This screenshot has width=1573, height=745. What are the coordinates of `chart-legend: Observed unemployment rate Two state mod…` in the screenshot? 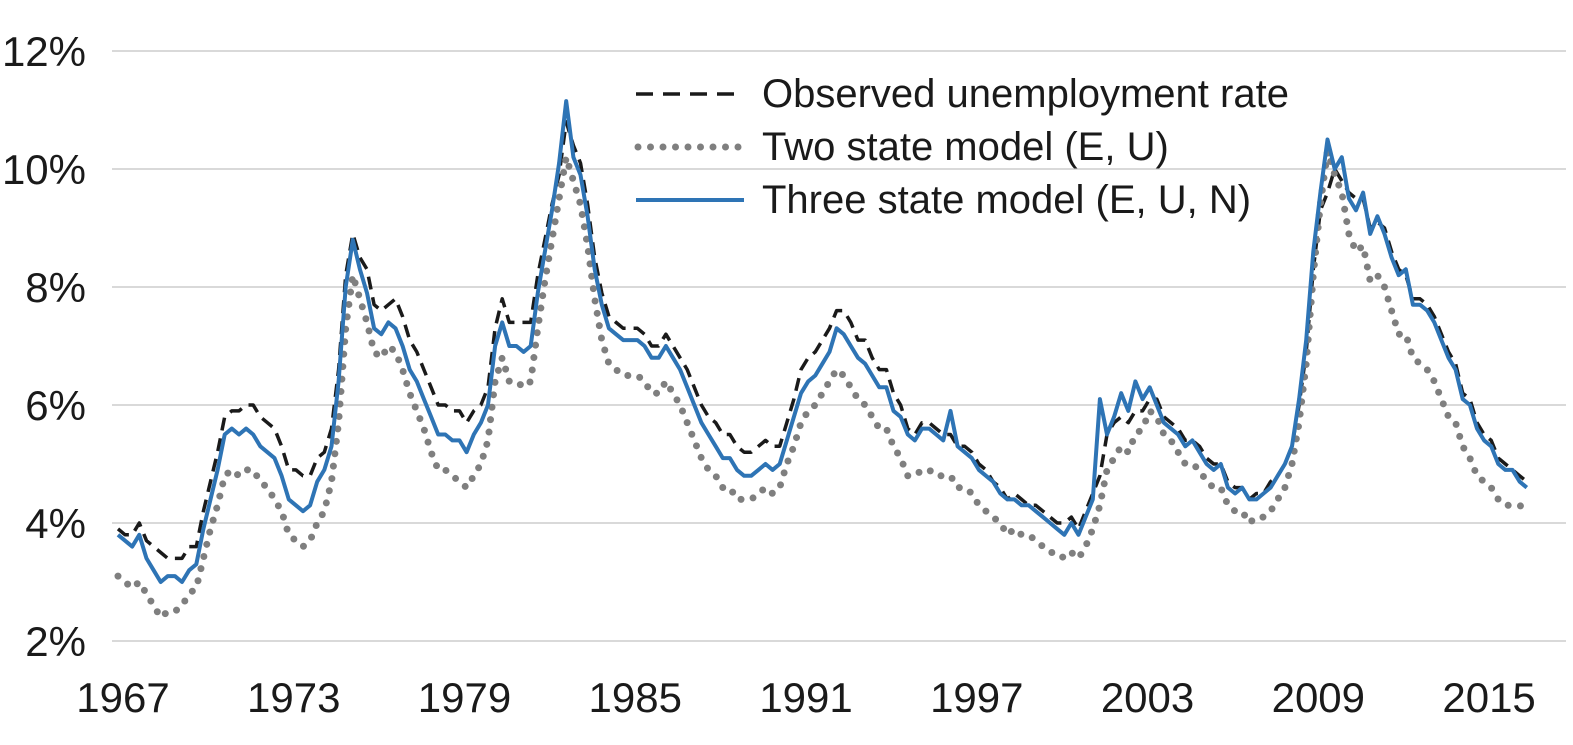 It's located at (961, 147).